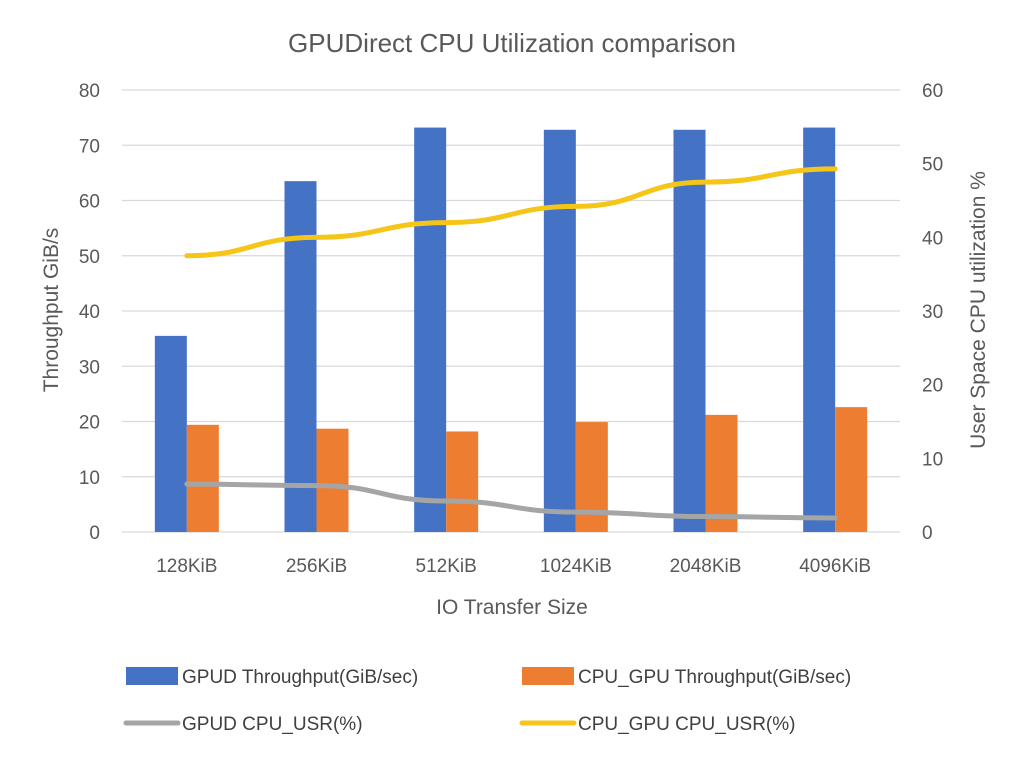 The image size is (1024, 762). I want to click on y2-tick-label: 30, so click(932, 312).